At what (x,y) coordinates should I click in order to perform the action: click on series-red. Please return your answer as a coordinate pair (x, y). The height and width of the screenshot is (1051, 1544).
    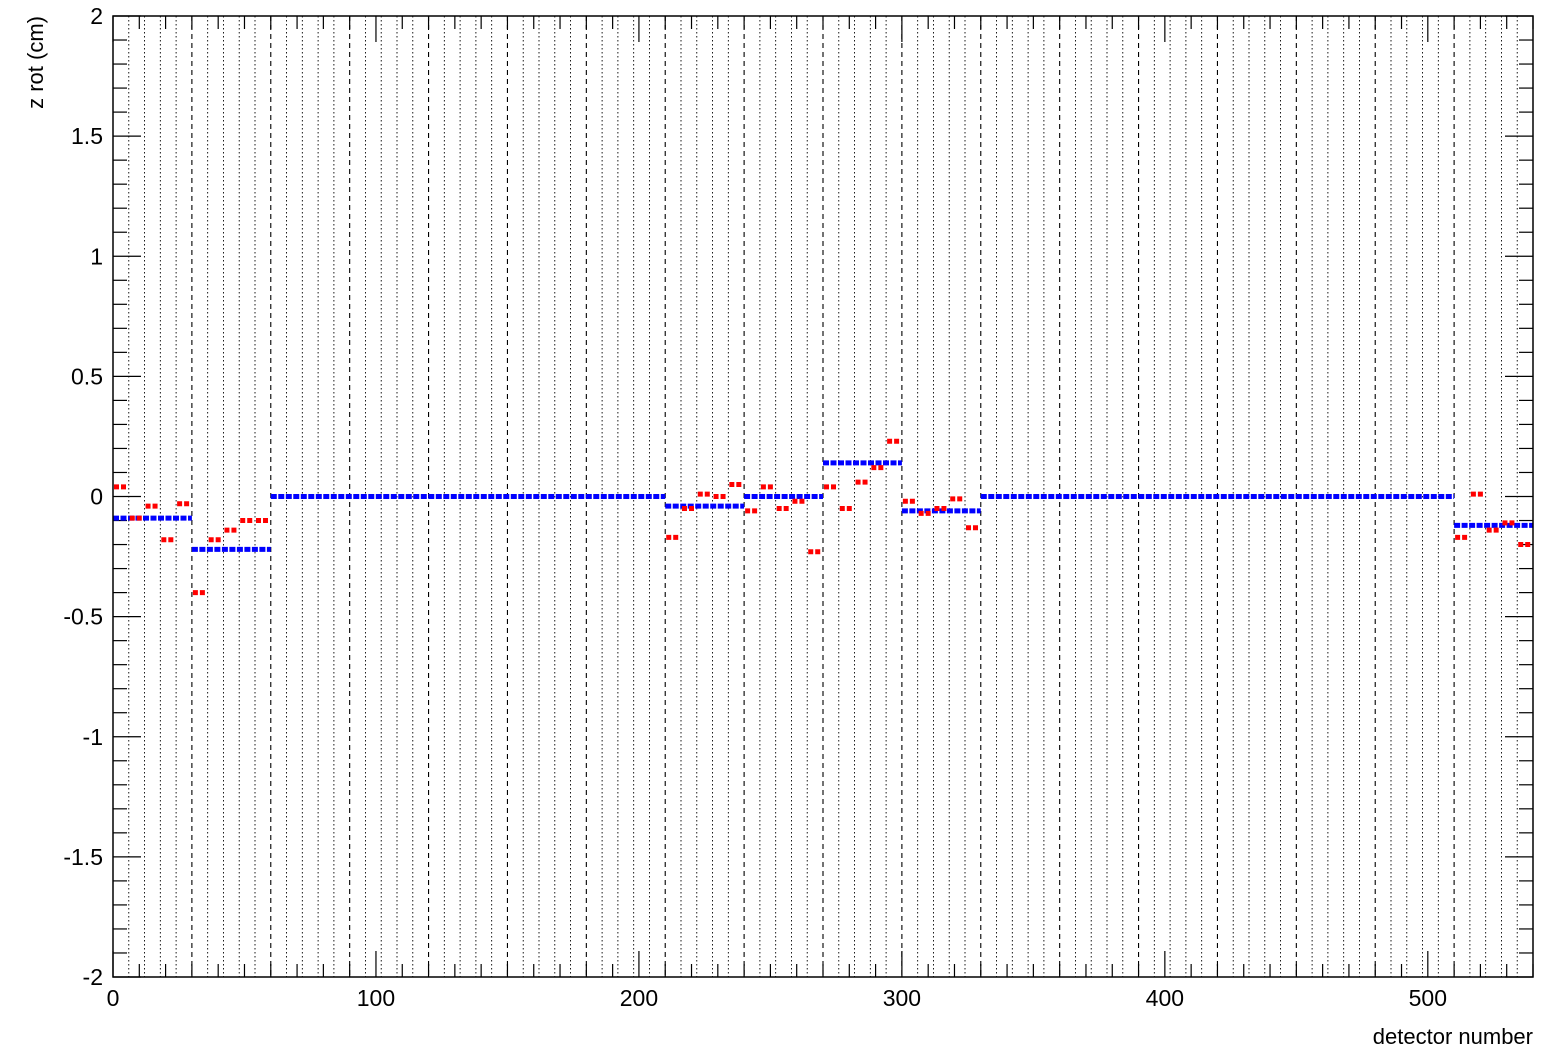
    Looking at the image, I should click on (823, 517).